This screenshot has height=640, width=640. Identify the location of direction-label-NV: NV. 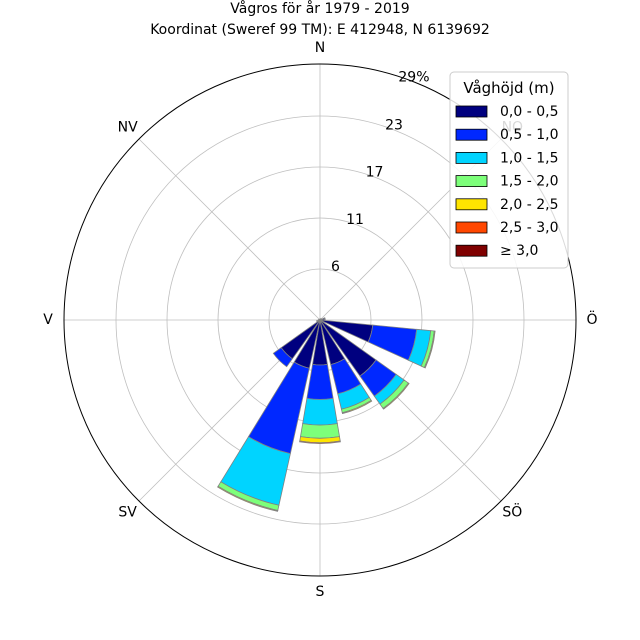
(128, 128).